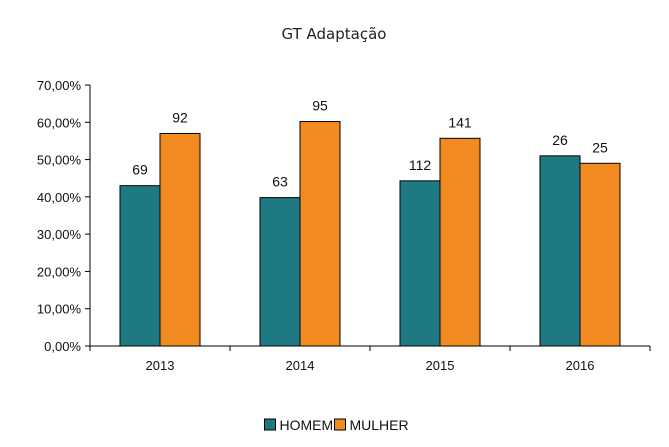  Describe the element at coordinates (460, 242) in the screenshot. I see `bar-mulher-2015` at that location.